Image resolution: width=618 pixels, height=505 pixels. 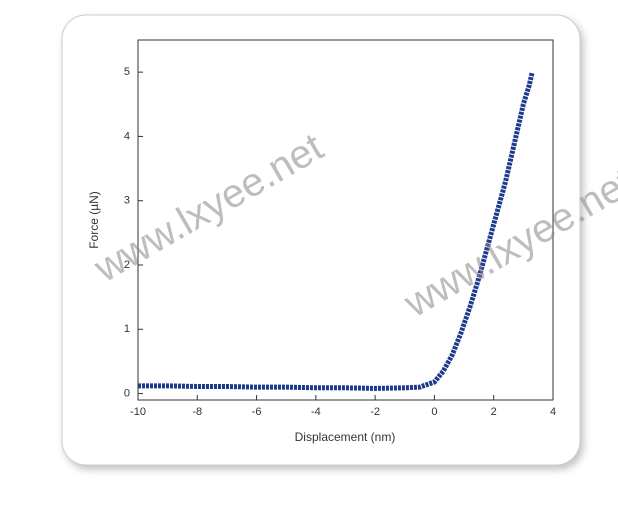 I want to click on y-tick-label: 2, so click(x=127, y=265).